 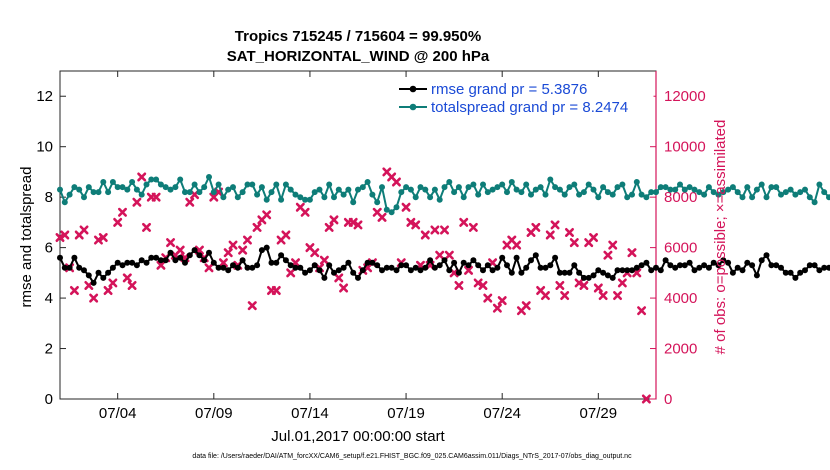 I want to click on y-right-tick-label: 6000, so click(x=680, y=248).